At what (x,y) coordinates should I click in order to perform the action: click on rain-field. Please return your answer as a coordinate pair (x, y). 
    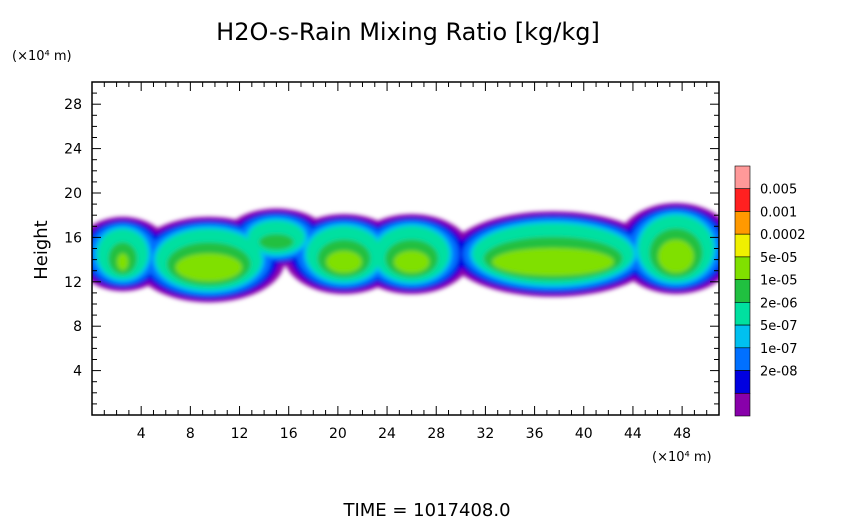
    Looking at the image, I should click on (405, 253).